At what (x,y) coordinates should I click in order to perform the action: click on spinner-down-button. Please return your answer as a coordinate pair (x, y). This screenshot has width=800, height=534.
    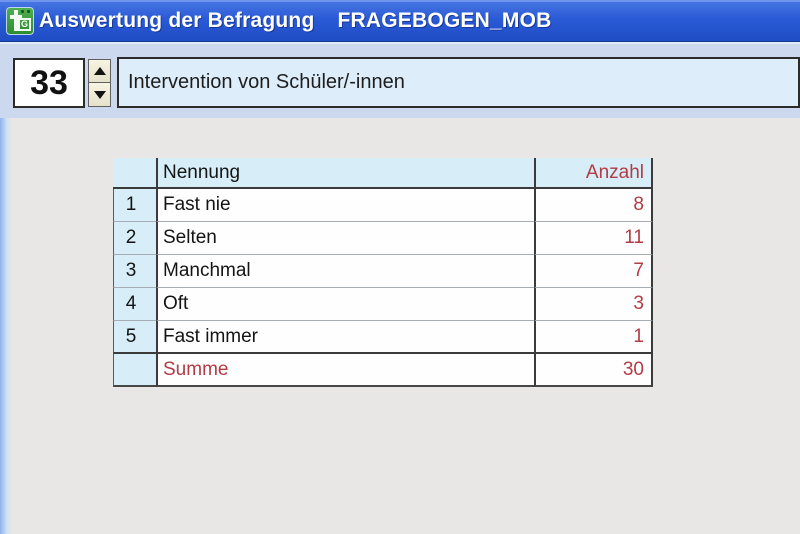
    Looking at the image, I should click on (99, 95).